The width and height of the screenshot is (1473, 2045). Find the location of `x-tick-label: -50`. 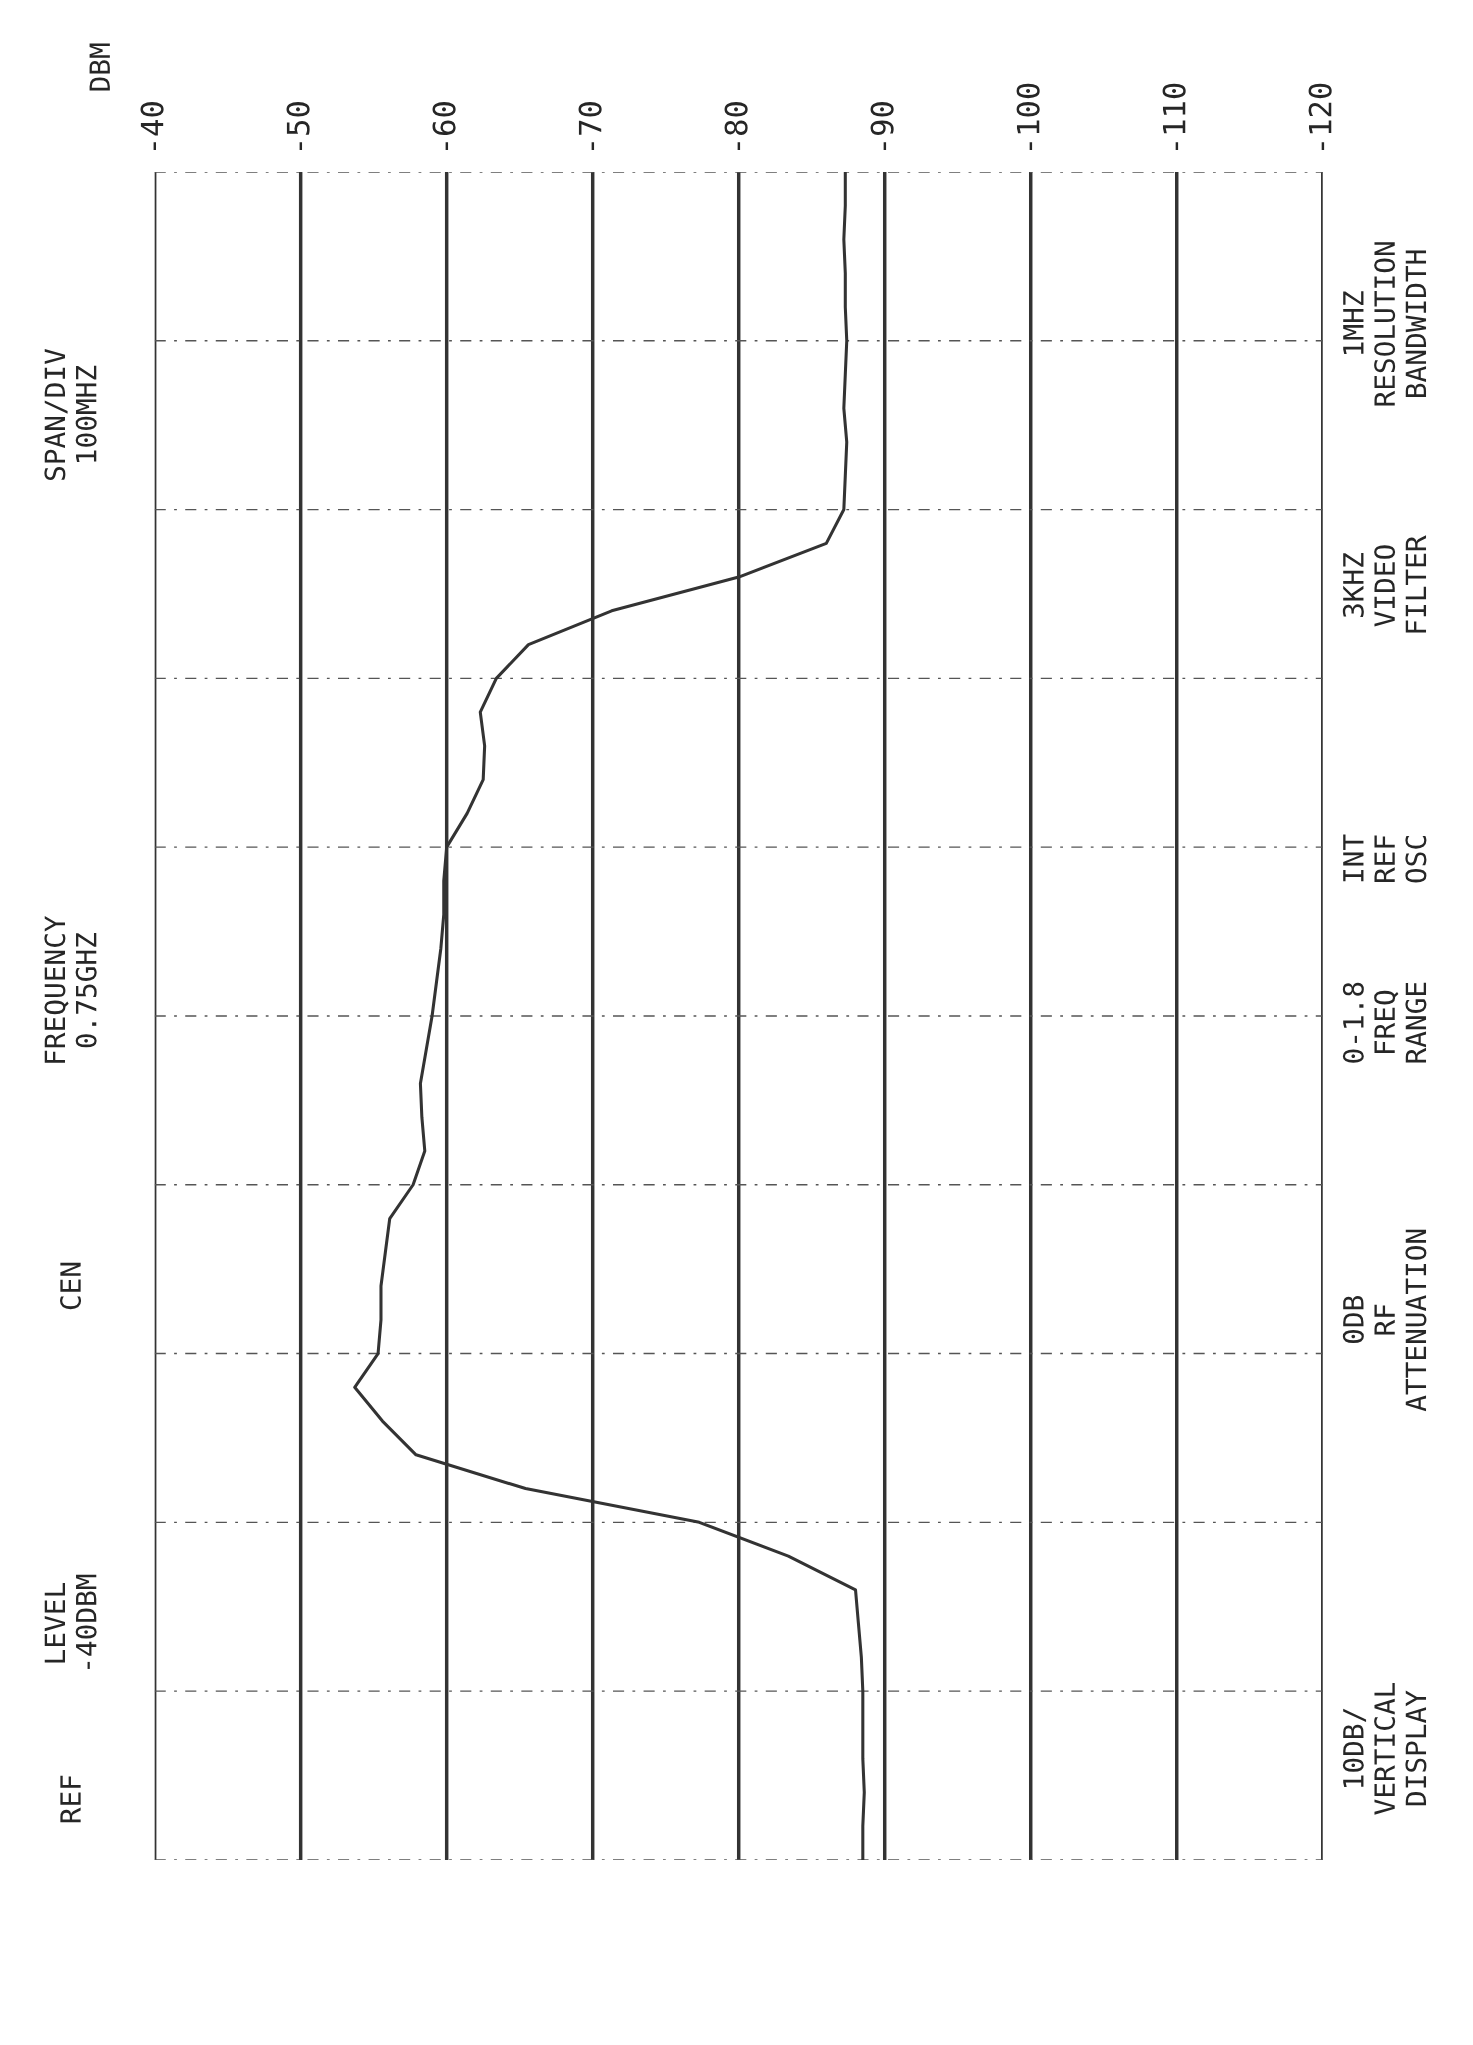

x-tick-label: -50 is located at coordinates (298, 126).